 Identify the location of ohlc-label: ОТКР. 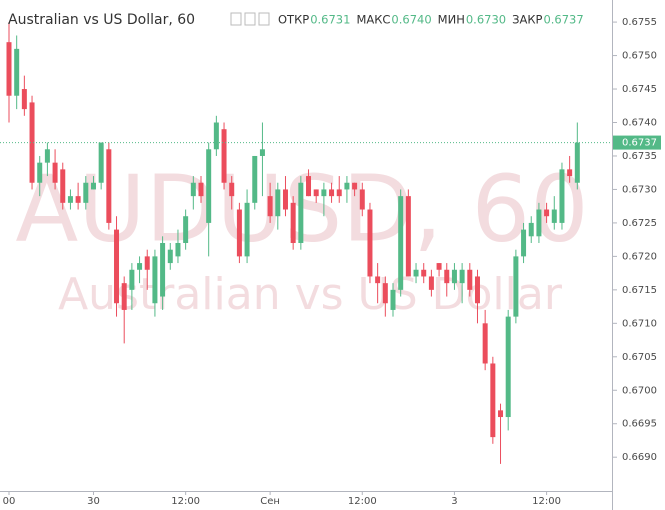
(293, 20).